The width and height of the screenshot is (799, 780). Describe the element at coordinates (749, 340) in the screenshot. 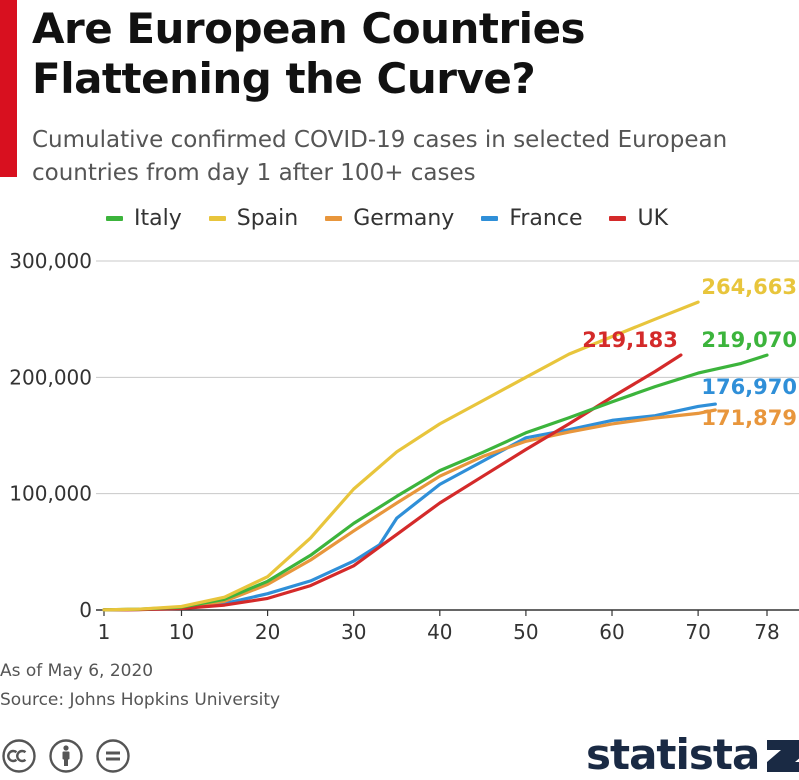

I see `end-label-italy: 219,070` at that location.